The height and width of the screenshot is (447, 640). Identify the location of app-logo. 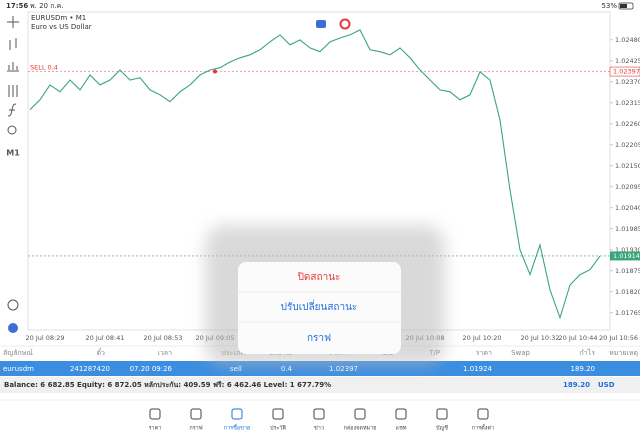
(13, 328).